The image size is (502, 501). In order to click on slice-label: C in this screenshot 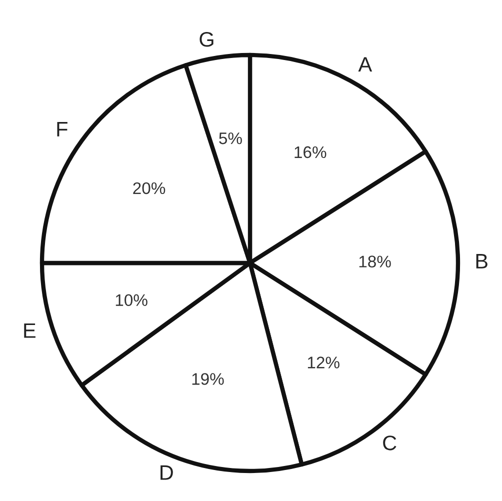, I will do `click(389, 443)`.